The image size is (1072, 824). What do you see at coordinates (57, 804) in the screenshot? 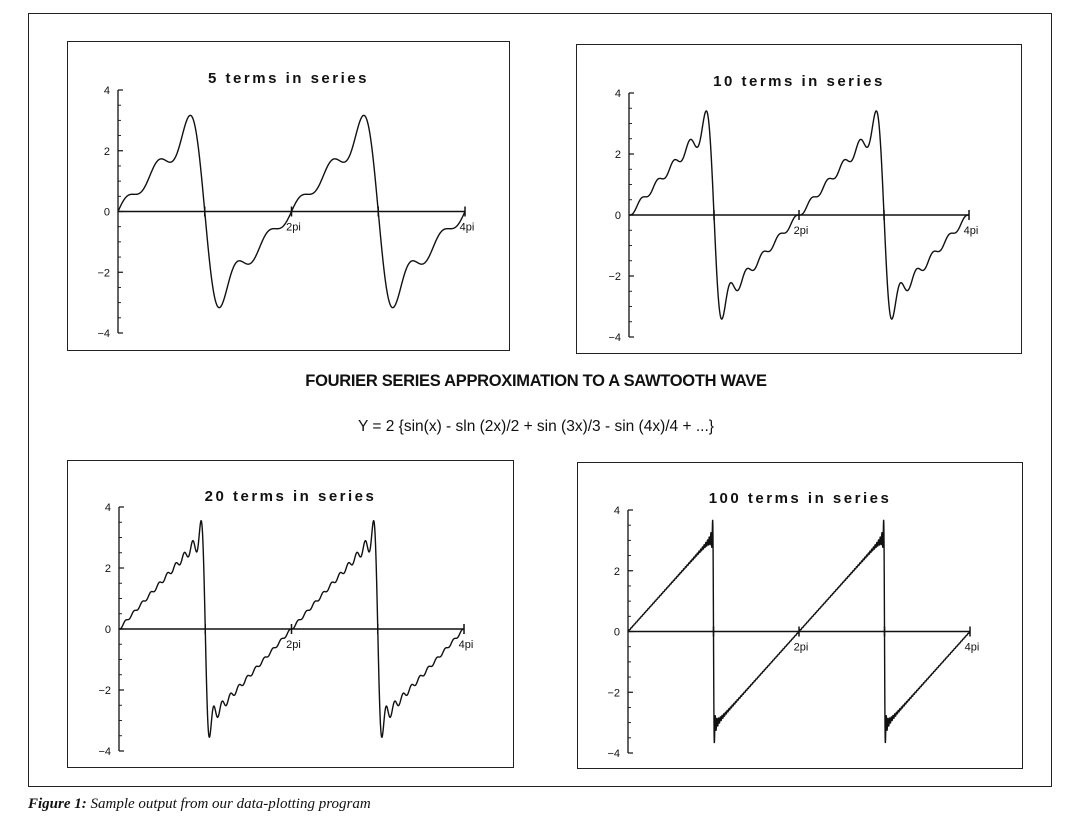
I see `caption-label: Figure 1:` at bounding box center [57, 804].